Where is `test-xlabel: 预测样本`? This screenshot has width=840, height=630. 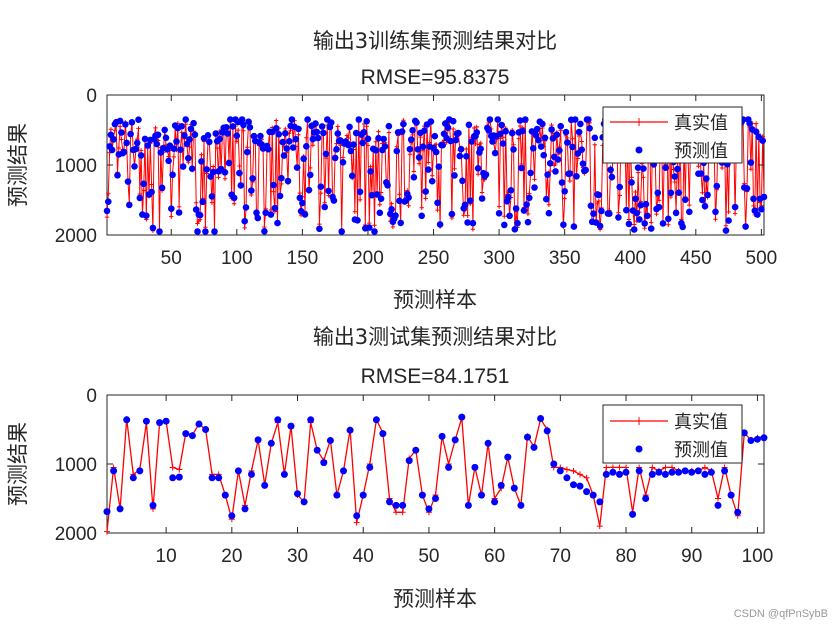
test-xlabel: 预测样本 is located at coordinates (435, 599).